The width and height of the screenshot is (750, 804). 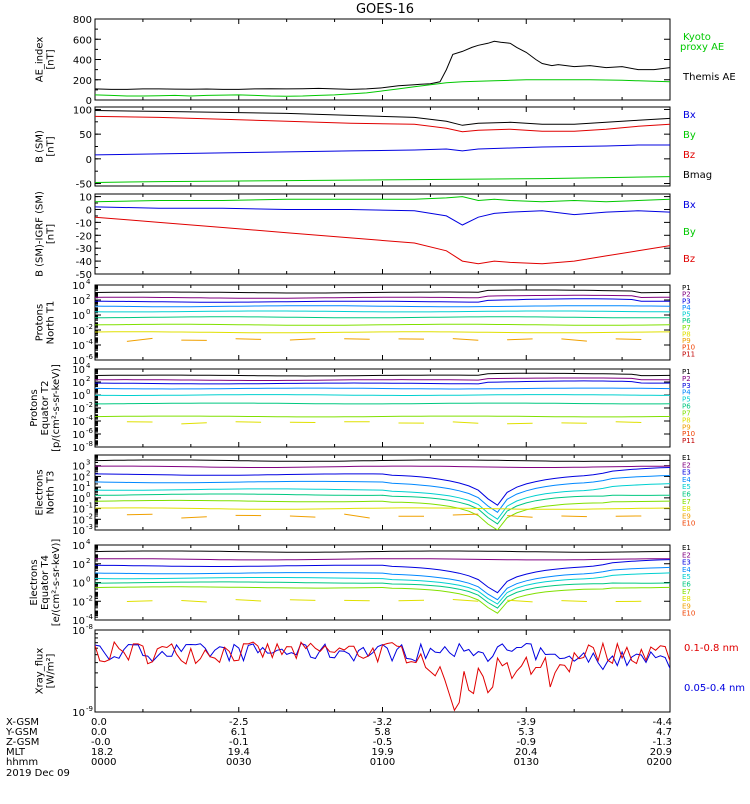 I want to click on ae-ytick-label: 200, so click(x=82, y=81).